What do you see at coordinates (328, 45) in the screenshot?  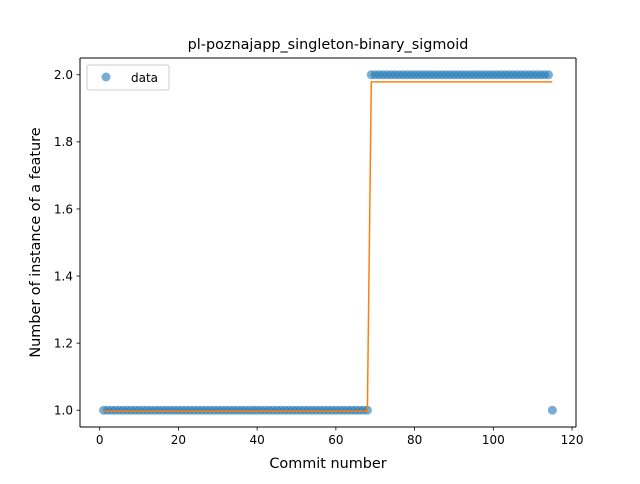 I see `chart-title: pl-poznajapp_singleton-binary_sigmoid` at bounding box center [328, 45].